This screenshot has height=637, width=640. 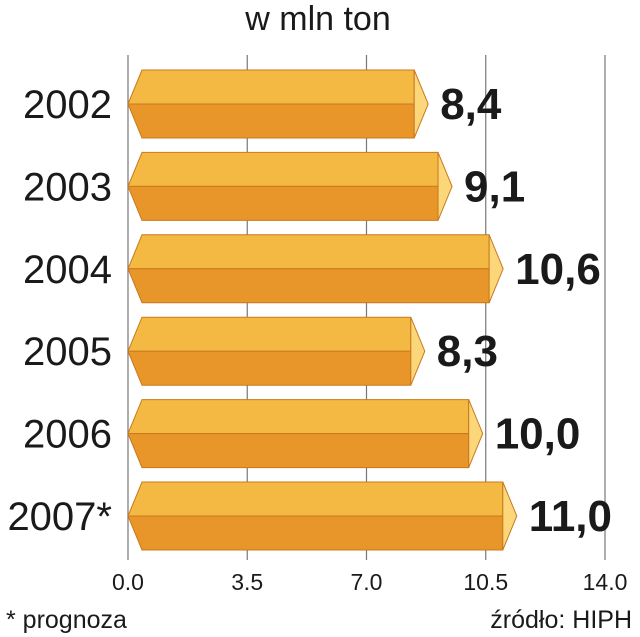 What do you see at coordinates (66, 620) in the screenshot?
I see `footnote: * prognoza` at bounding box center [66, 620].